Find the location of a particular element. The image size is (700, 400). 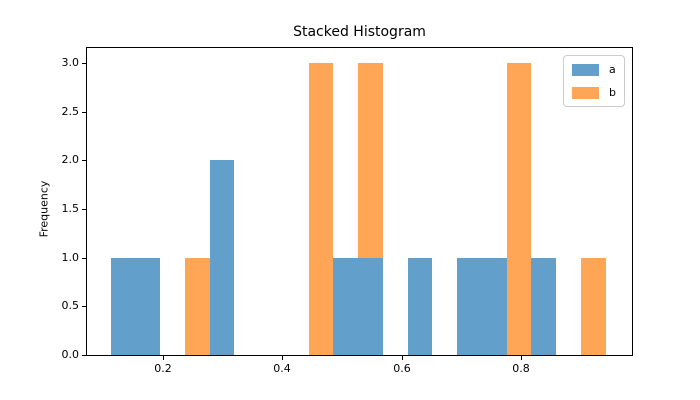

y-tick-label: 2.0 is located at coordinates (70, 159).